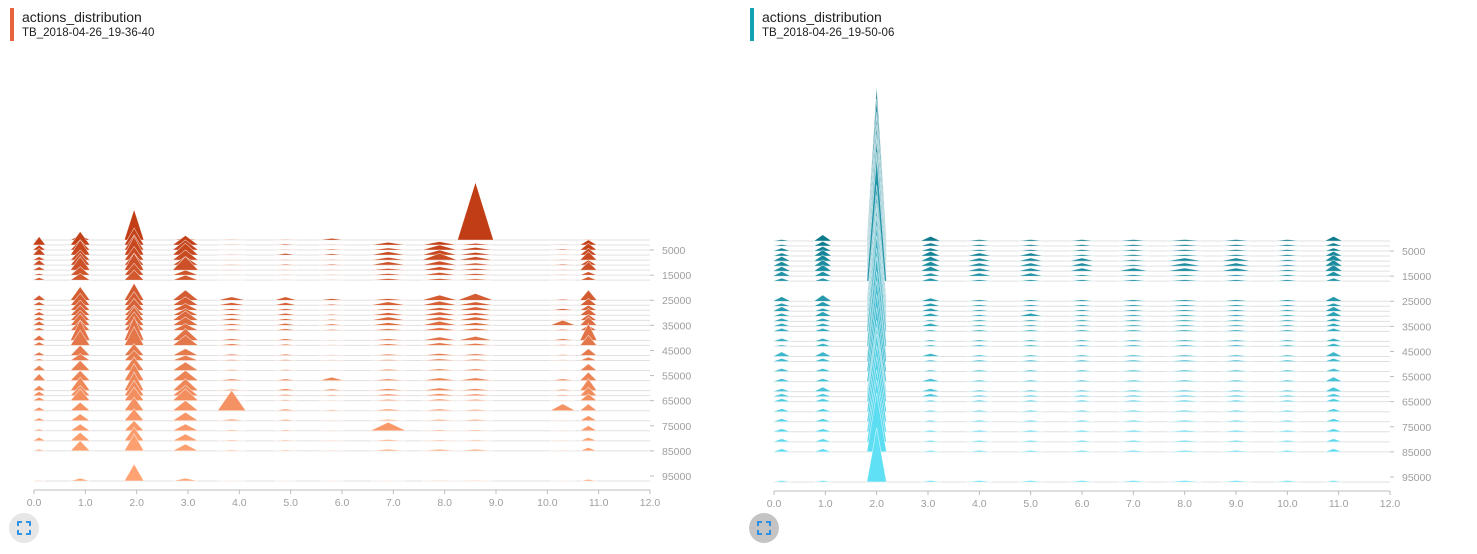 The width and height of the screenshot is (1477, 554). I want to click on histogram-row, so click(1081, 214).